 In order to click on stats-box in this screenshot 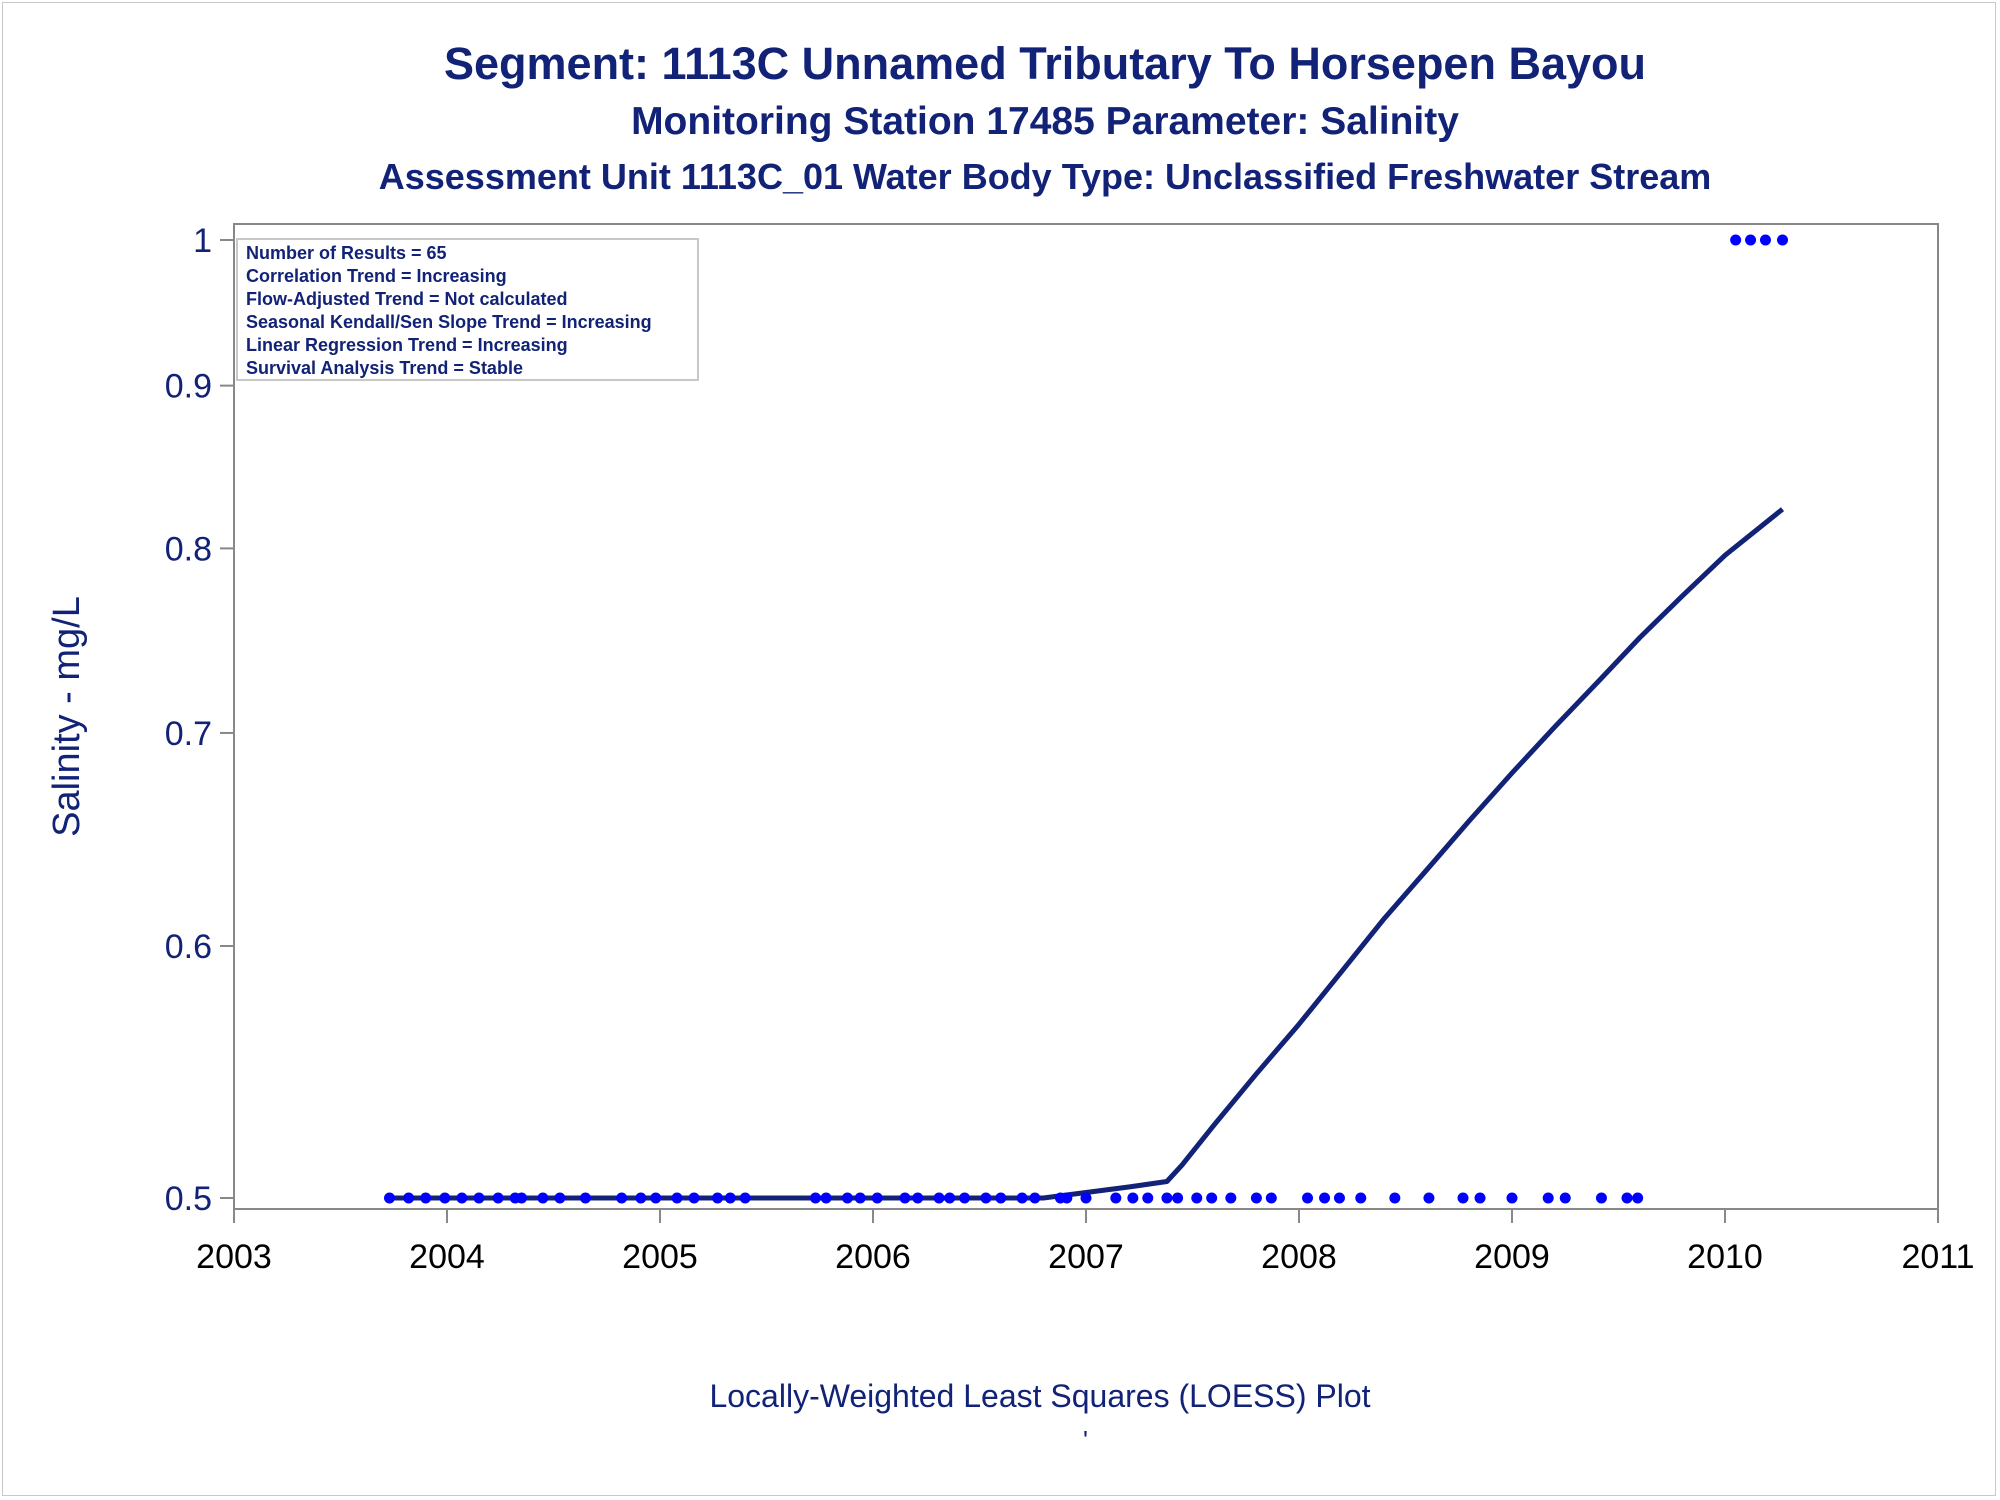, I will do `click(467, 309)`.